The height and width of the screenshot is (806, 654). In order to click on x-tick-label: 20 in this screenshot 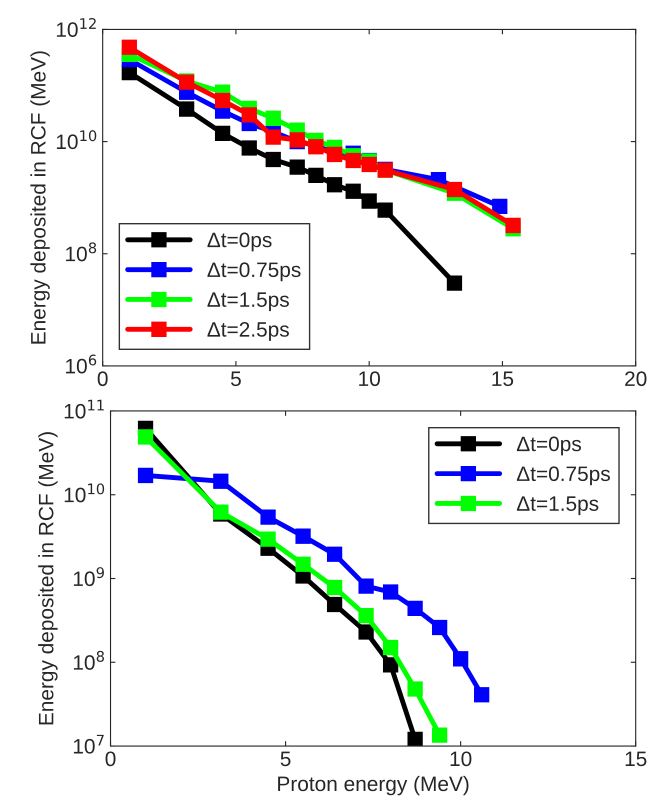, I will do `click(635, 378)`.